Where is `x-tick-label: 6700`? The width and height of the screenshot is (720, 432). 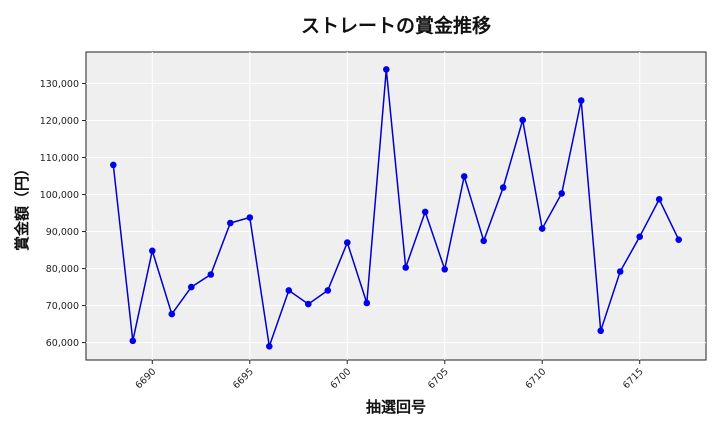
x-tick-label: 6700 is located at coordinates (340, 378).